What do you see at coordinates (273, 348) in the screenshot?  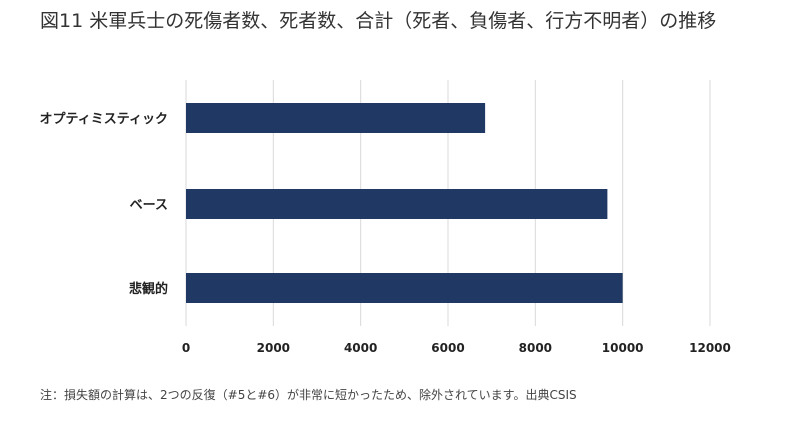 I see `x-tick-label: 2000` at bounding box center [273, 348].